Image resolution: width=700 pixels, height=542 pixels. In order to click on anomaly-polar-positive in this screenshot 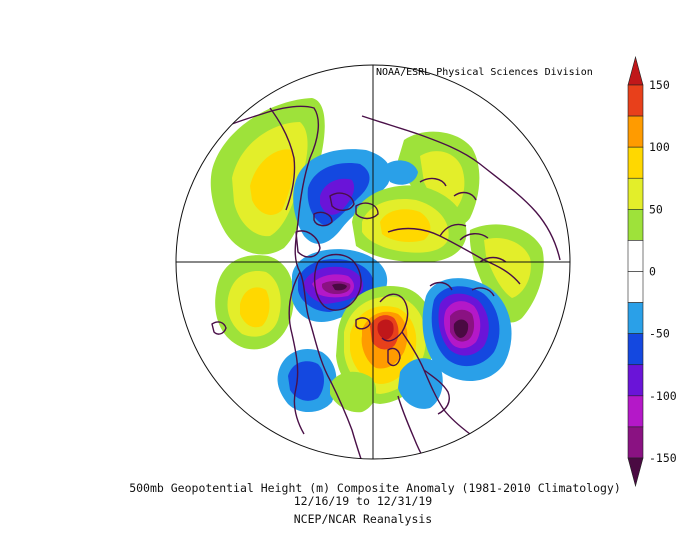, I will do `click(409, 224)`.